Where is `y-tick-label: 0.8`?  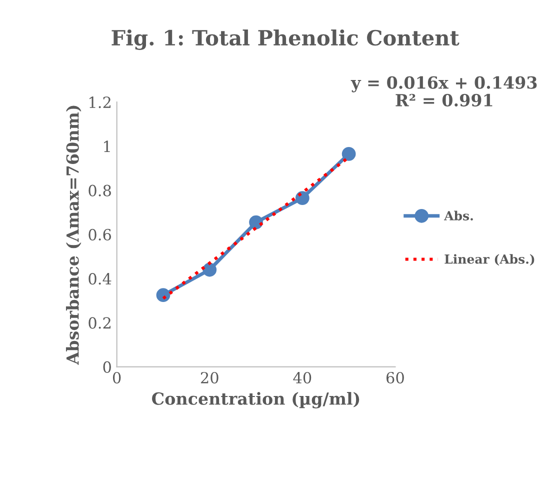
y-tick-label: 0.8 is located at coordinates (99, 190).